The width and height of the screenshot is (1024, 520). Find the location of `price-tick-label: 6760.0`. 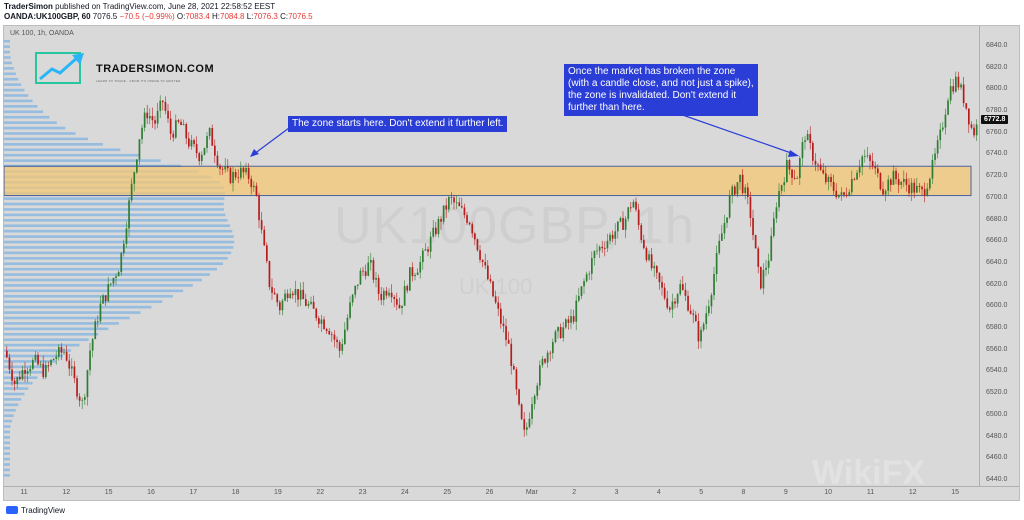

price-tick-label: 6760.0 is located at coordinates (997, 132).